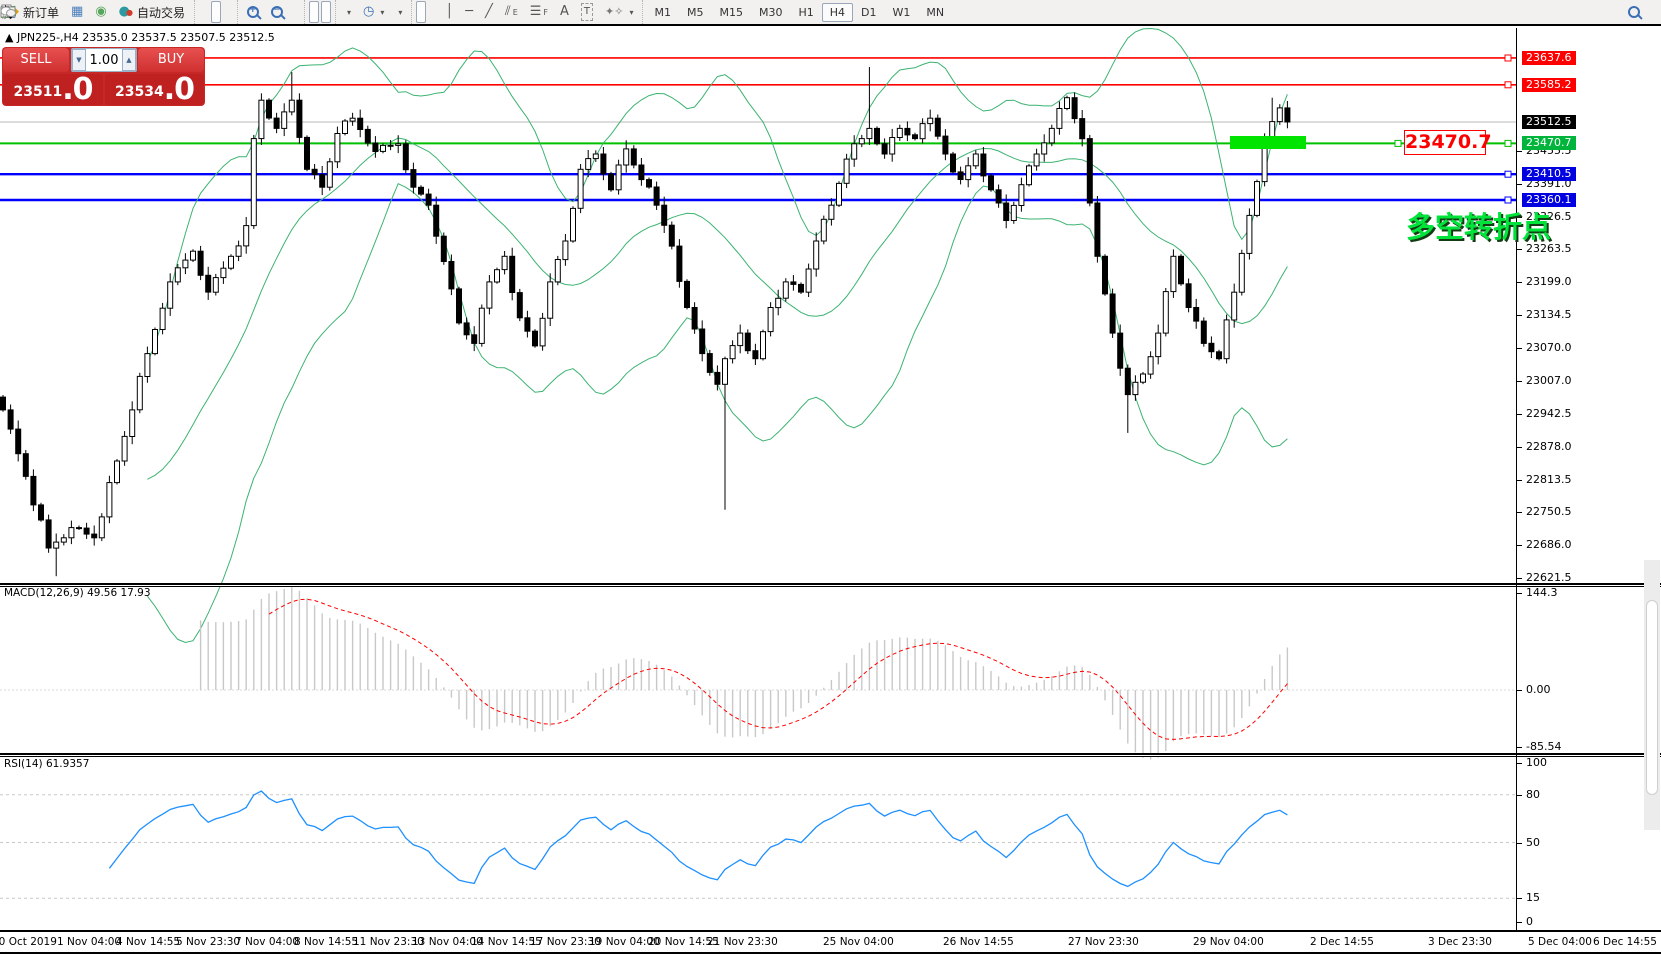 This screenshot has height=954, width=1661. I want to click on ocp-row-buttons: SELL ▼ 1.00 ▲ BUY, so click(103, 60).